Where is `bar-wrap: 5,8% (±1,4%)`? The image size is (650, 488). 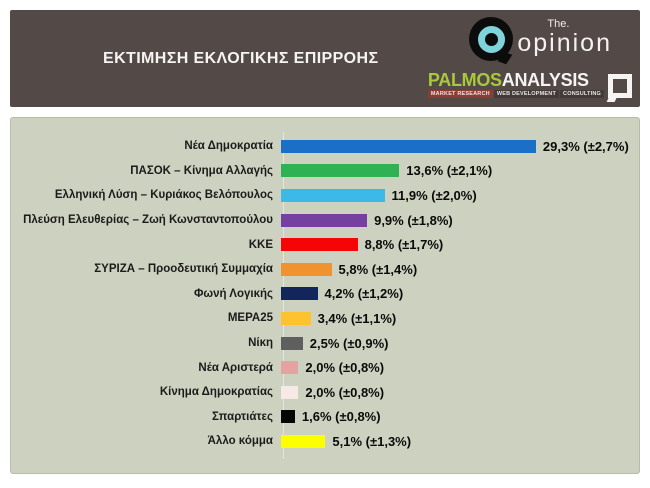 bar-wrap: 5,8% (±1,4%) is located at coordinates (460, 269).